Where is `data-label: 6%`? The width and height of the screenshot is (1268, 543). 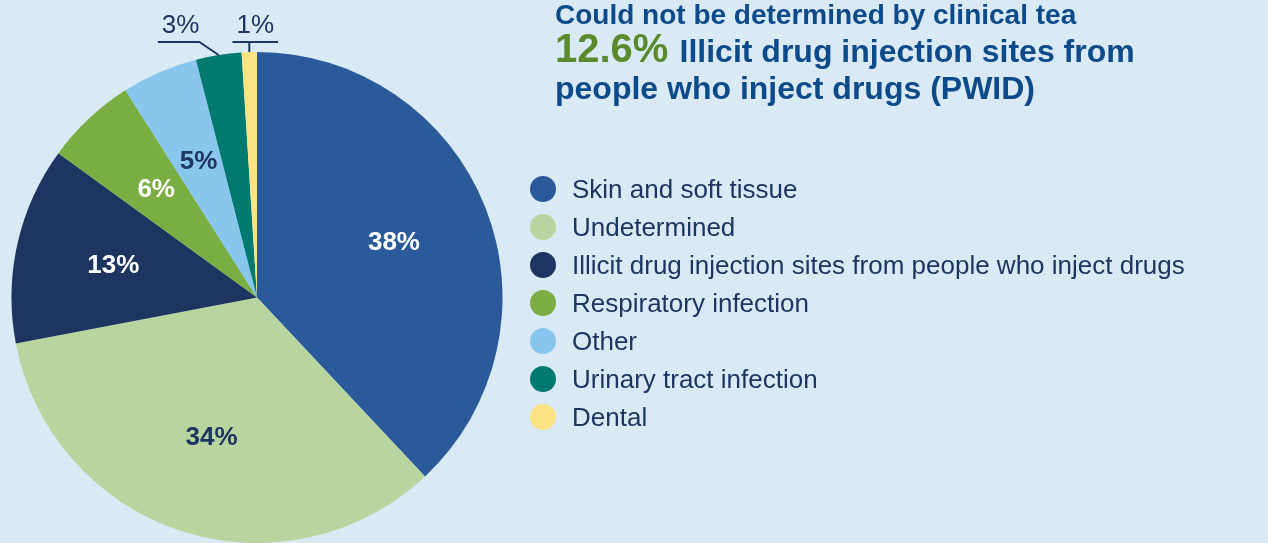
data-label: 6% is located at coordinates (156, 188).